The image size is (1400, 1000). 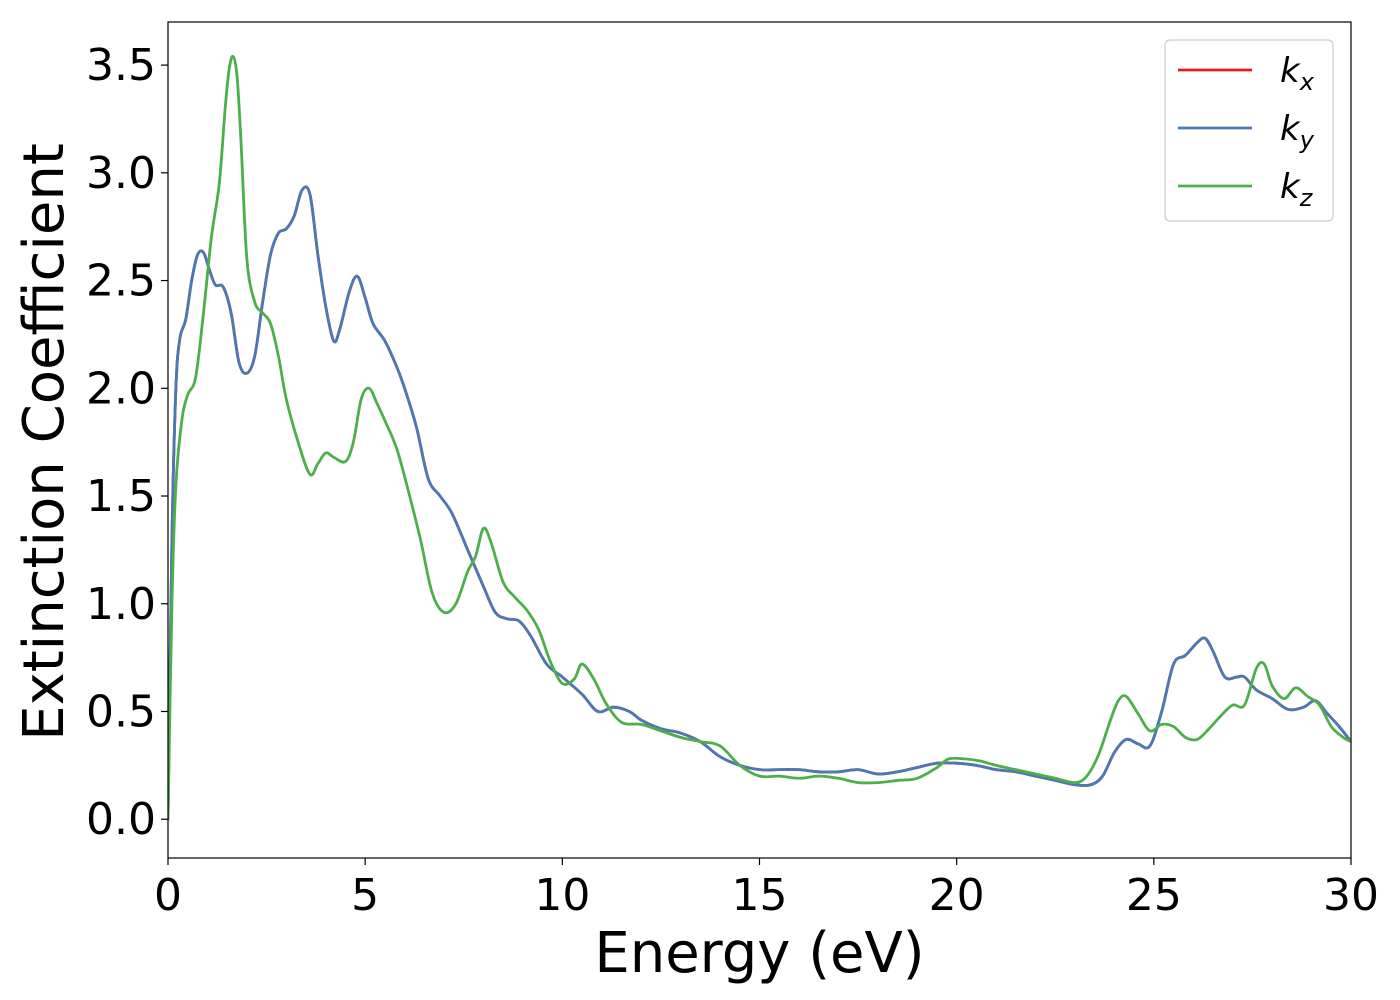 I want to click on y-tick-label: 3.5, so click(x=121, y=65).